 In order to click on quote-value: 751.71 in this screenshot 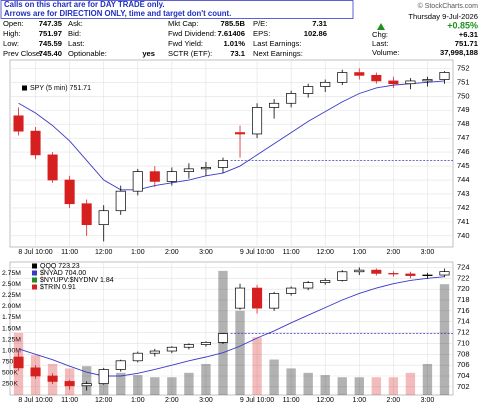, I will do `click(467, 43)`.